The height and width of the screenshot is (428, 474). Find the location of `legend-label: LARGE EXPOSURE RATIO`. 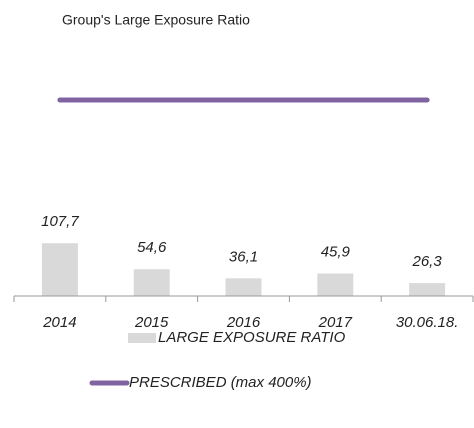

legend-label: LARGE EXPOSURE RATIO is located at coordinates (252, 337).